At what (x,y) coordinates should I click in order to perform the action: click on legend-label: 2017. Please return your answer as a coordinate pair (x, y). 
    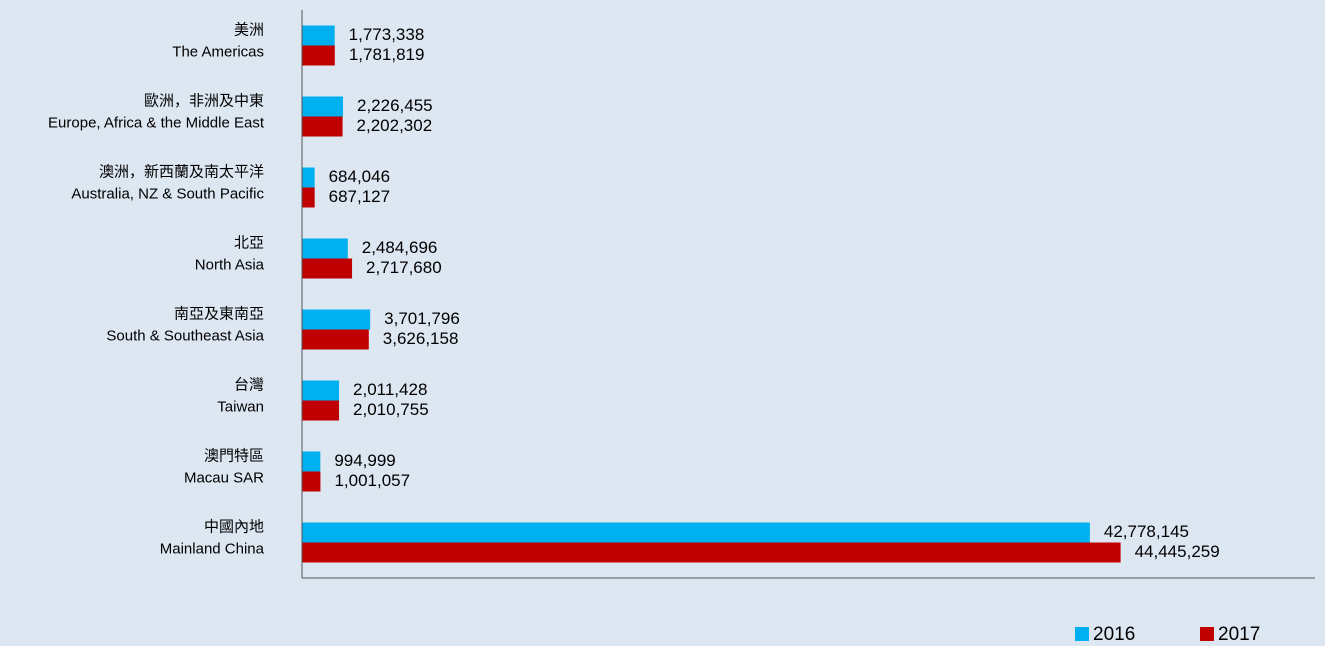
    Looking at the image, I should click on (1239, 634).